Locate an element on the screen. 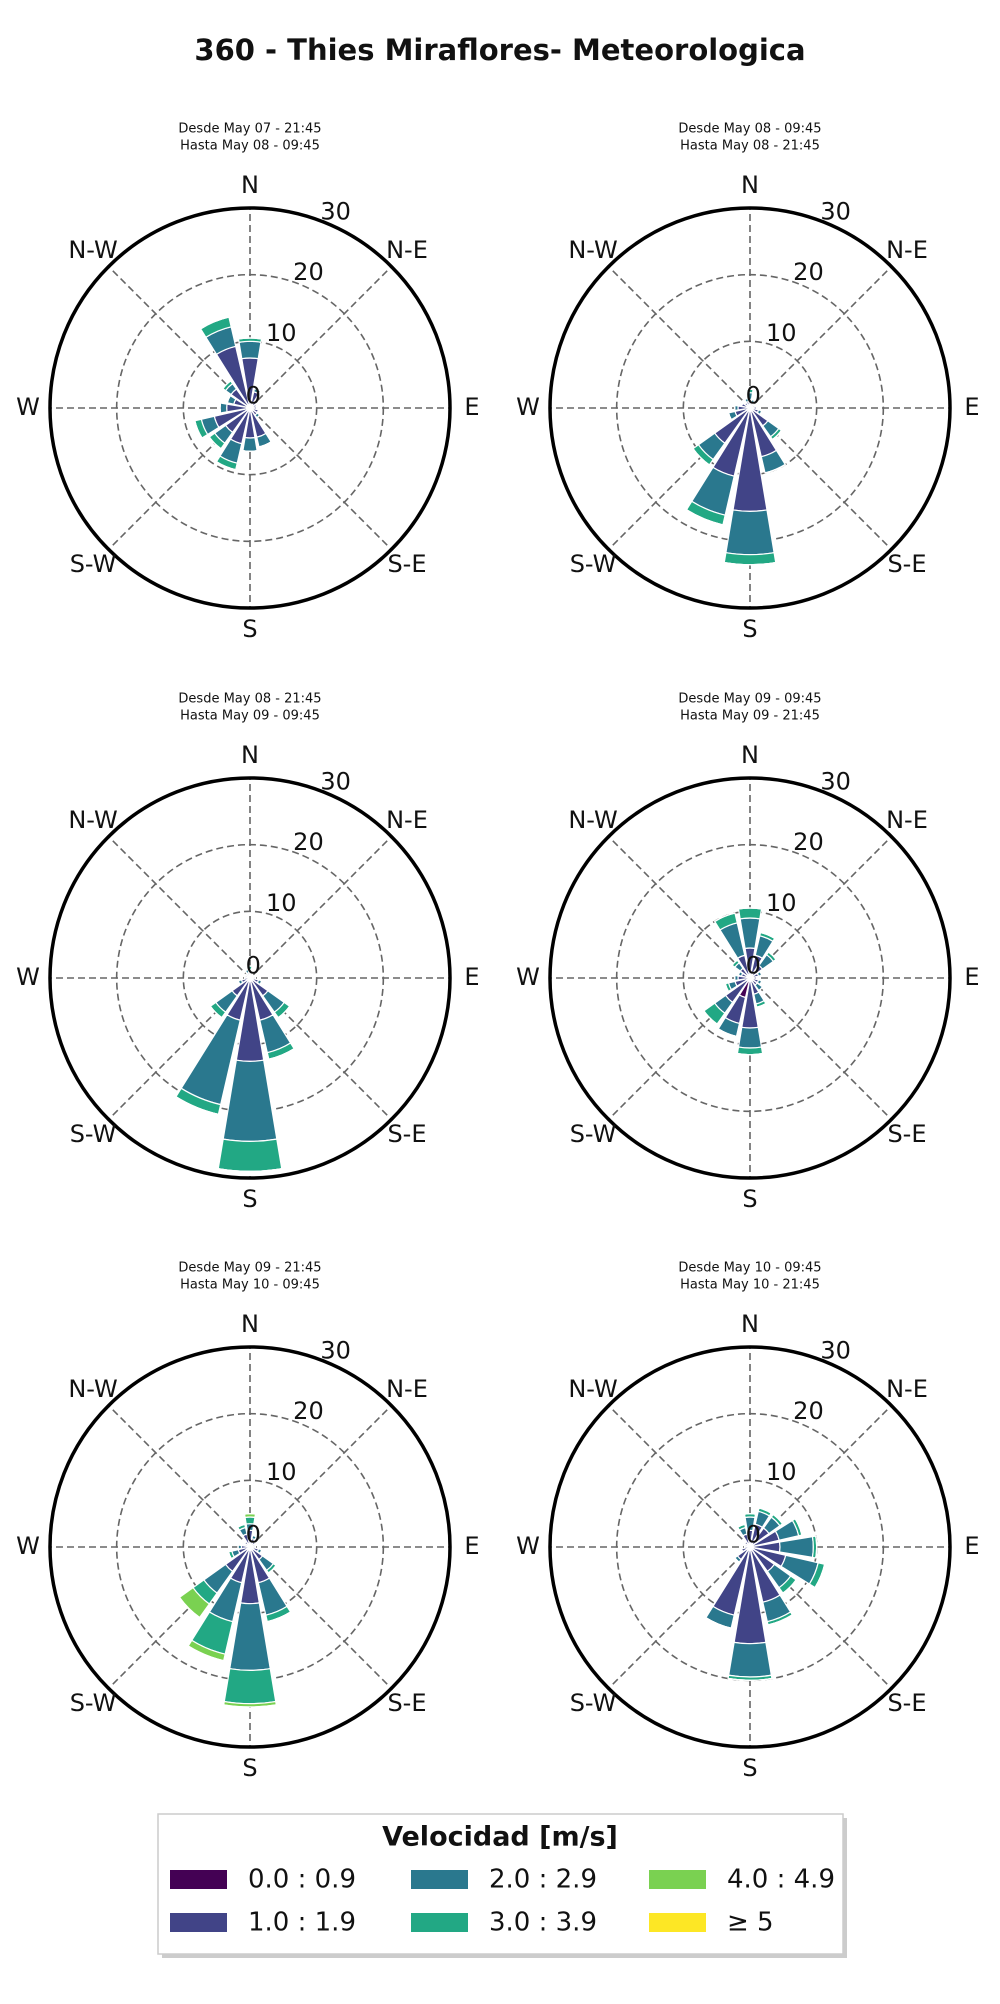  subtitle: Hasta May 08 - 21:45 is located at coordinates (750, 146).